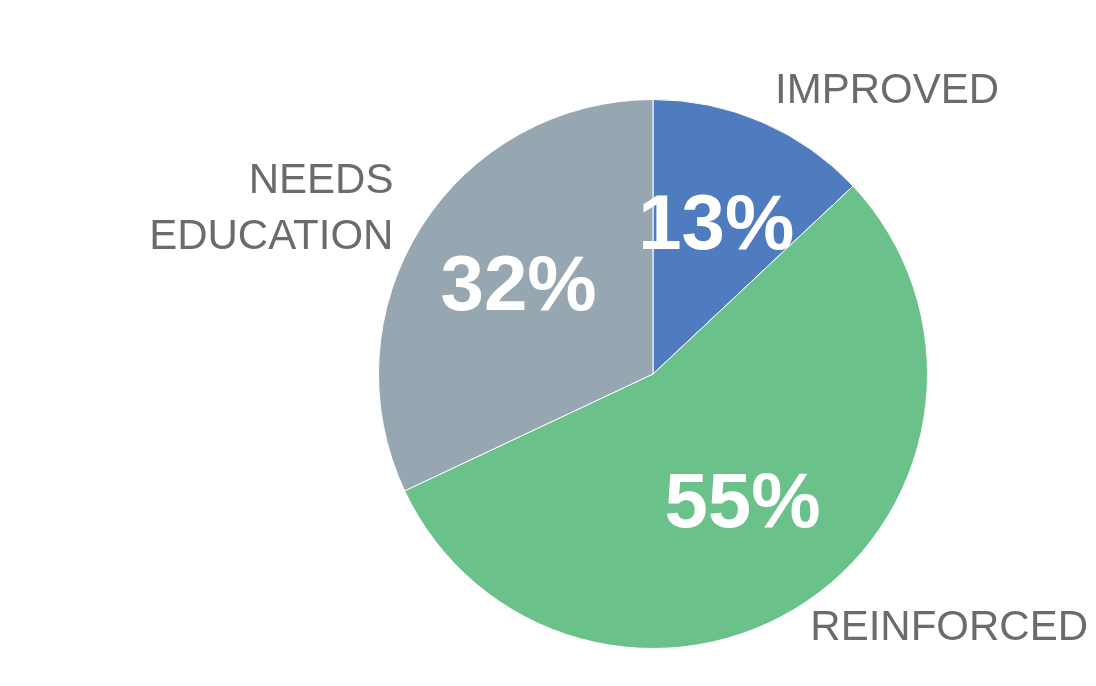  Describe the element at coordinates (518, 283) in the screenshot. I see `data-label: 32%` at that location.